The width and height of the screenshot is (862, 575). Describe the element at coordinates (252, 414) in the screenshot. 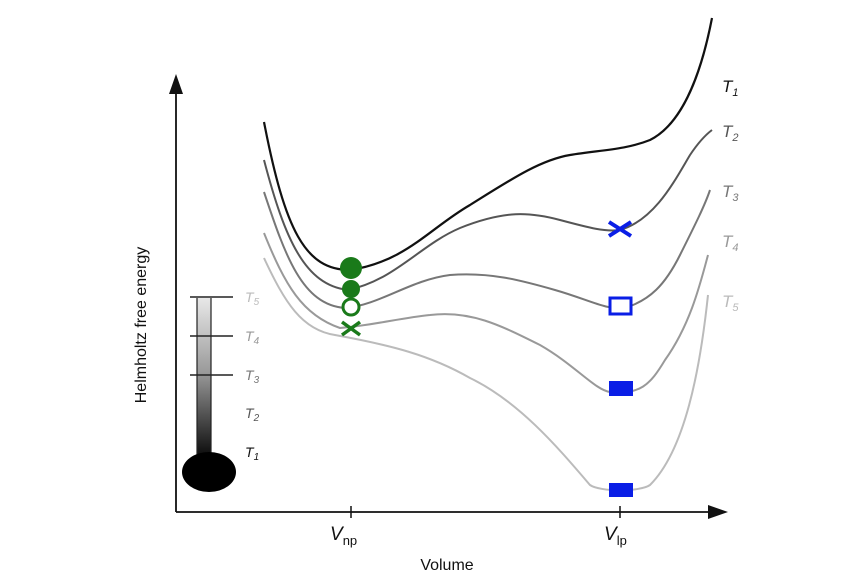

I see `thermo-label-t2: T2` at that location.